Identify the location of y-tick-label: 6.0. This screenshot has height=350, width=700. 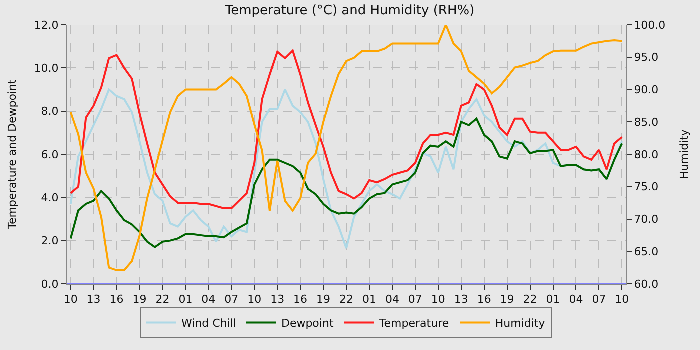
(50, 155).